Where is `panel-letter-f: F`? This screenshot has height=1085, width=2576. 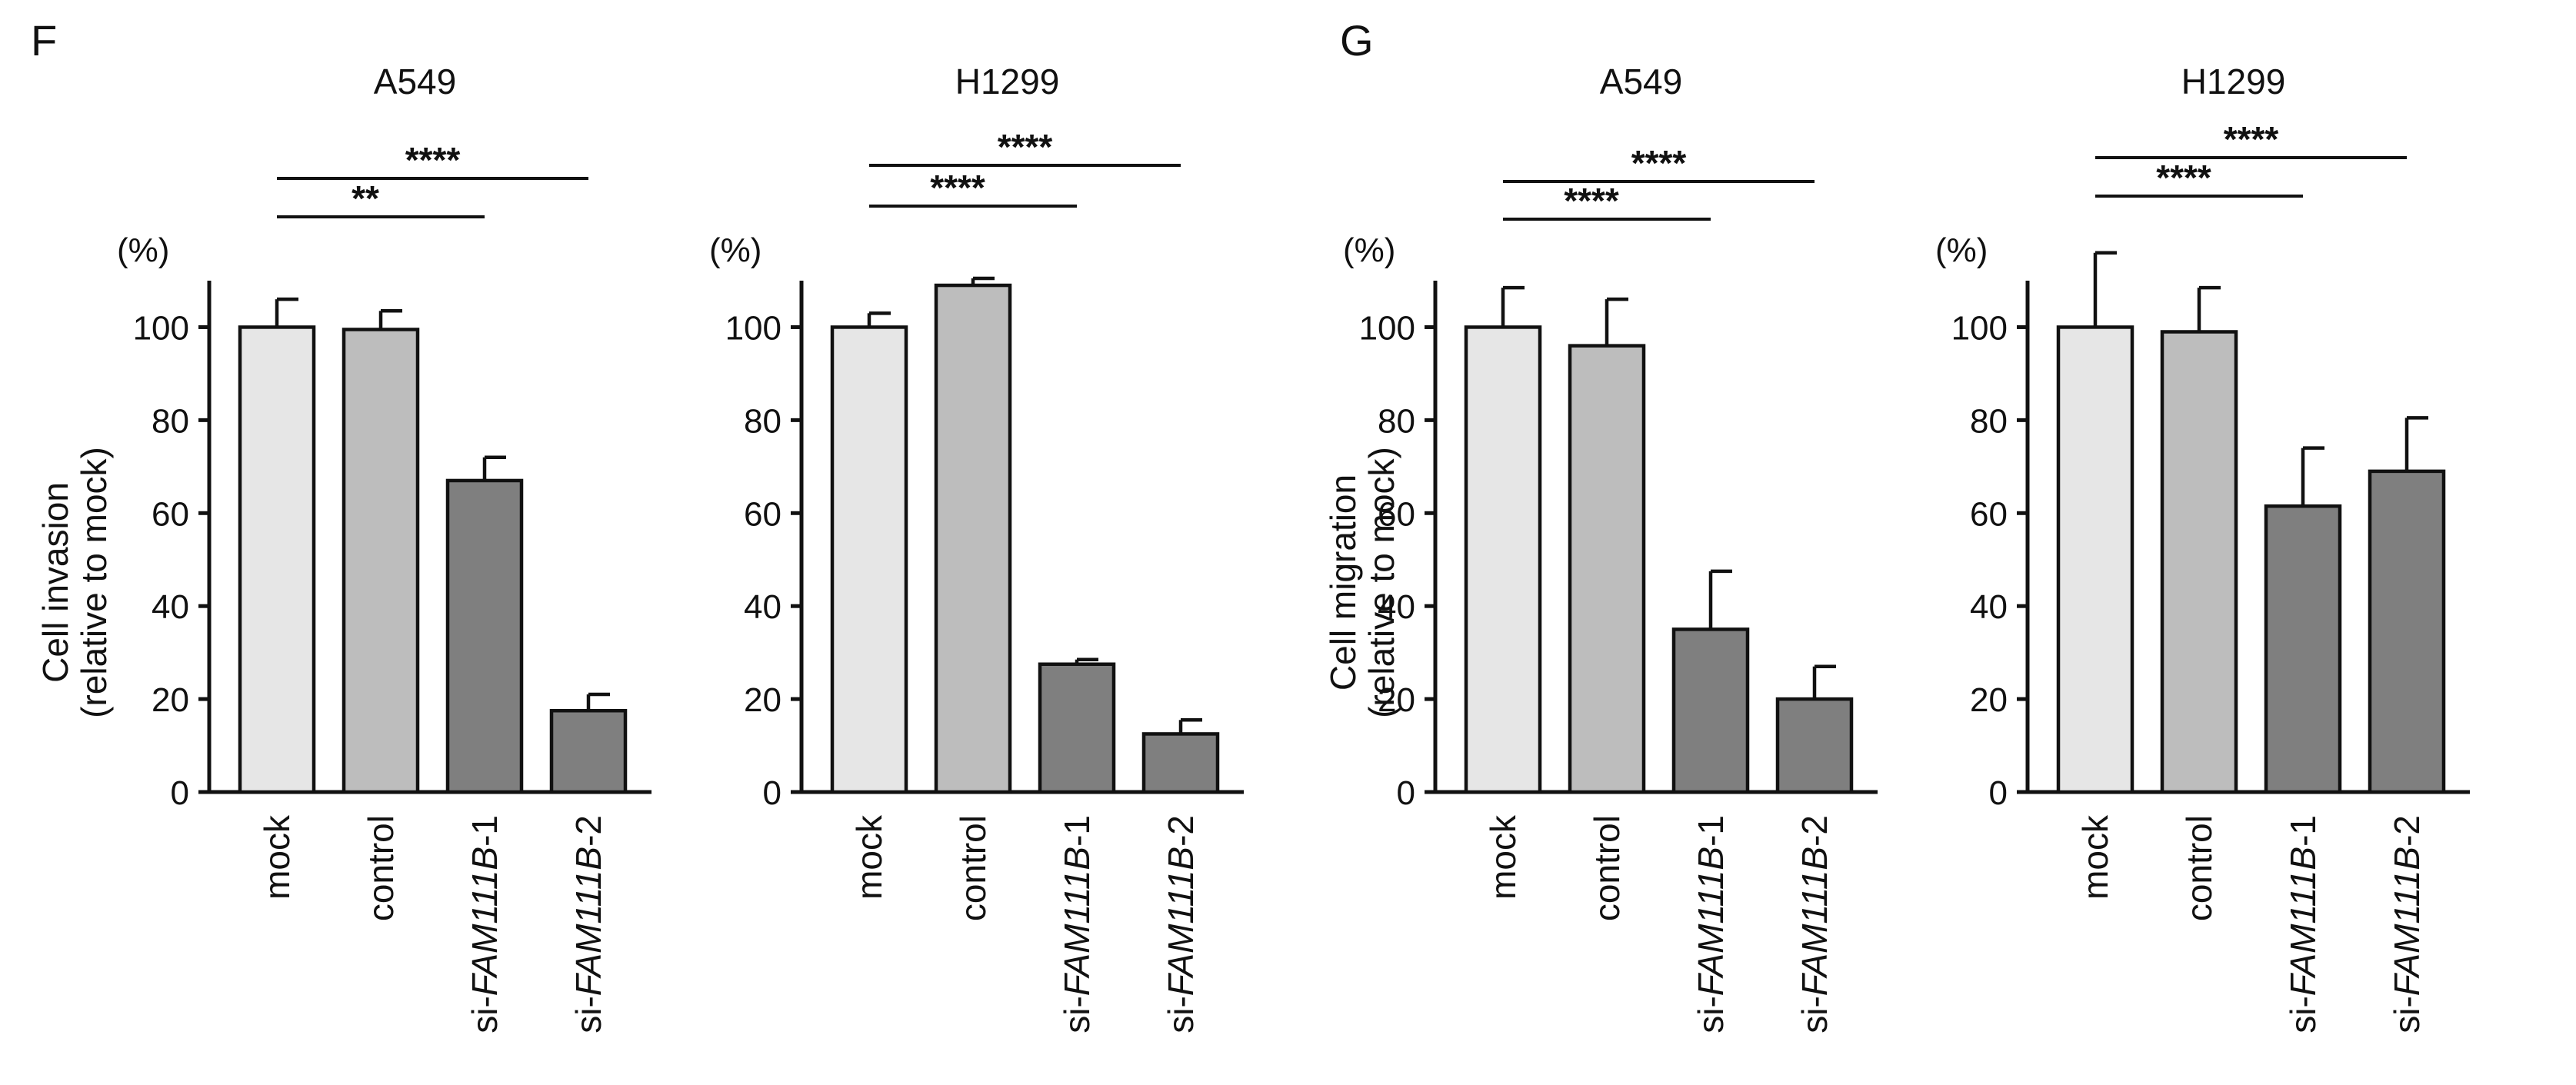
panel-letter-f: F is located at coordinates (44, 40).